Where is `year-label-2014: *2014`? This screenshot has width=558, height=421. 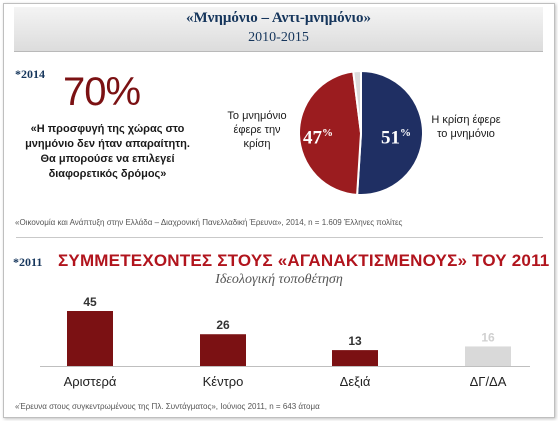
year-label-2014: *2014 is located at coordinates (30, 74).